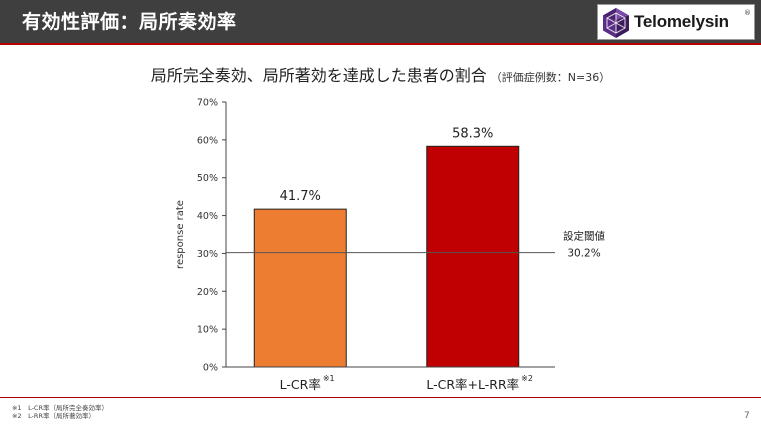 This screenshot has height=428, width=761. I want to click on company-logo: Telomelysin ®, so click(676, 22).